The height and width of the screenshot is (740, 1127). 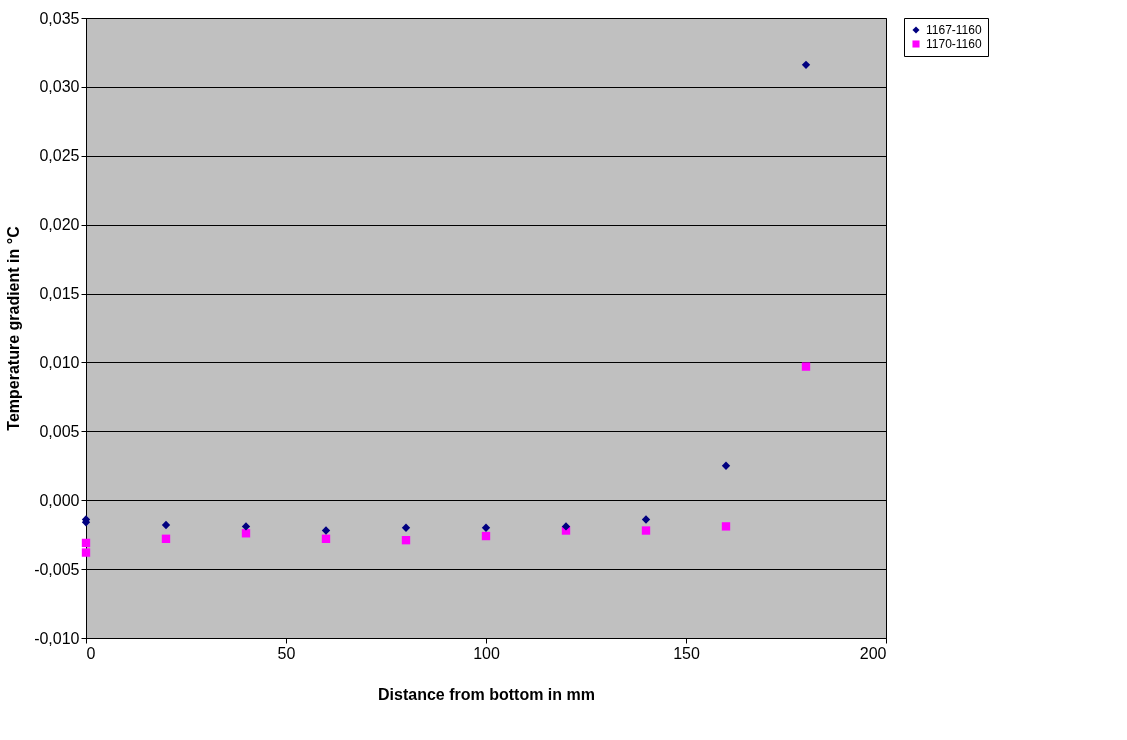 What do you see at coordinates (59, 431) in the screenshot?
I see `y-tick-label: 0,005` at bounding box center [59, 431].